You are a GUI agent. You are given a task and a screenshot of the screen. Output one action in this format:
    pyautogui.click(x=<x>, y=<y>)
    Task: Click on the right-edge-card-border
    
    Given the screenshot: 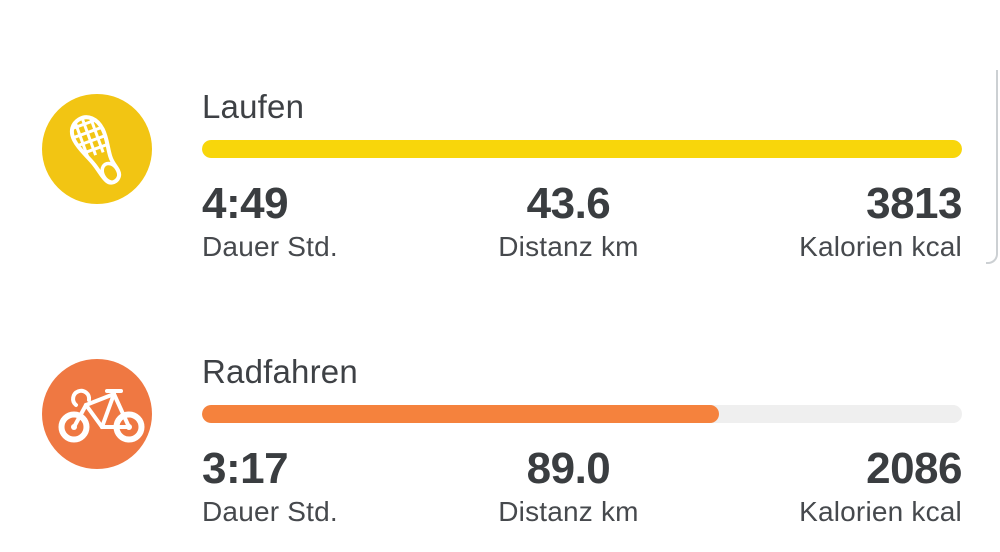 What is the action you would take?
    pyautogui.click(x=992, y=167)
    